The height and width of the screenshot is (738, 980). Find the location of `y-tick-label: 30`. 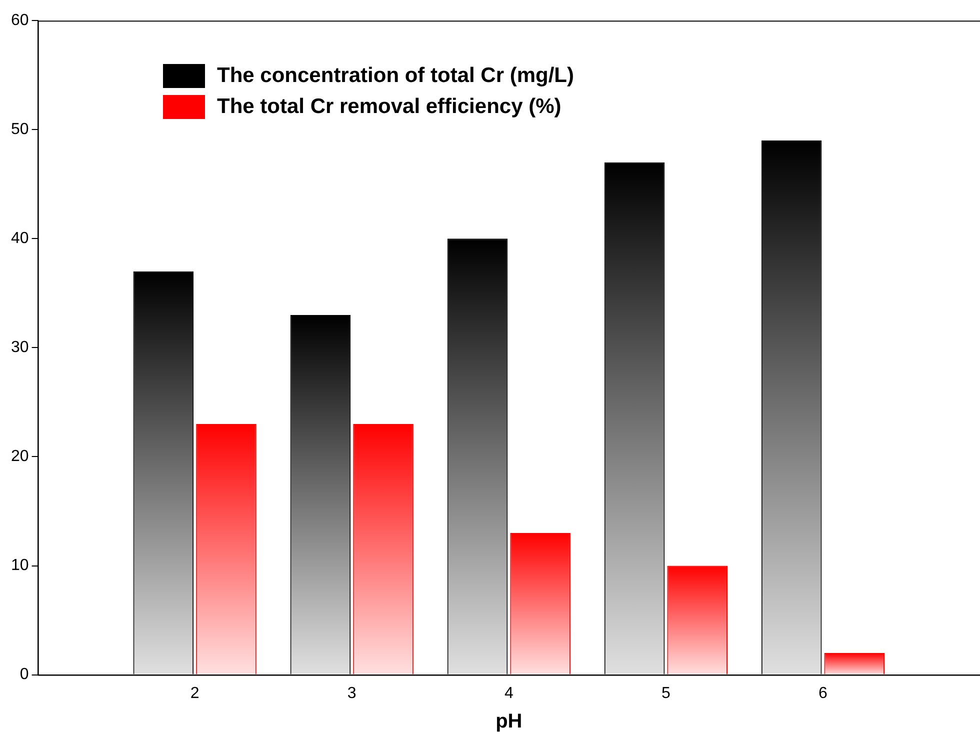

y-tick-label: 30 is located at coordinates (20, 347).